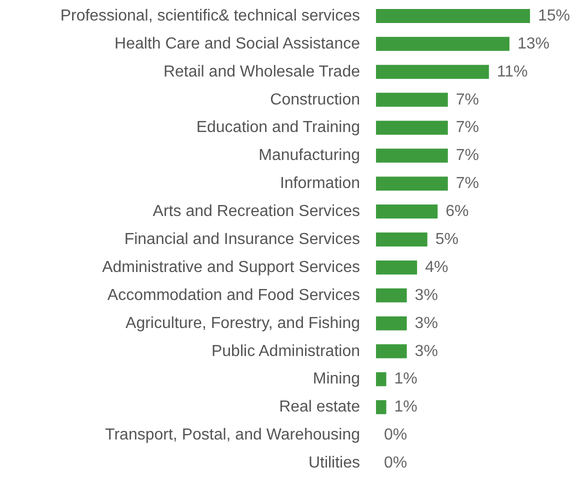  I want to click on y-tick-label: Professional, scientific& technical services, so click(210, 15).